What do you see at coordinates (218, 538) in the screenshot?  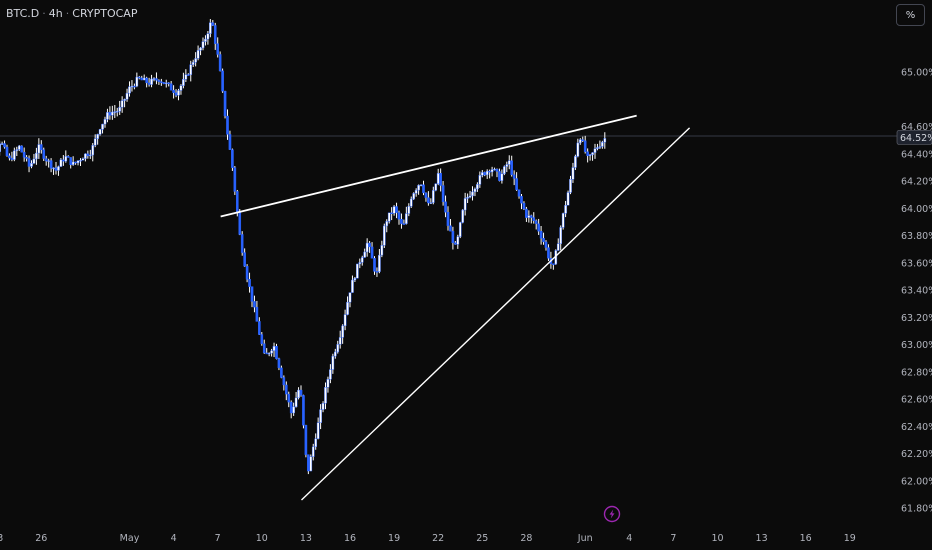 I see `x-tick-label: 7` at bounding box center [218, 538].